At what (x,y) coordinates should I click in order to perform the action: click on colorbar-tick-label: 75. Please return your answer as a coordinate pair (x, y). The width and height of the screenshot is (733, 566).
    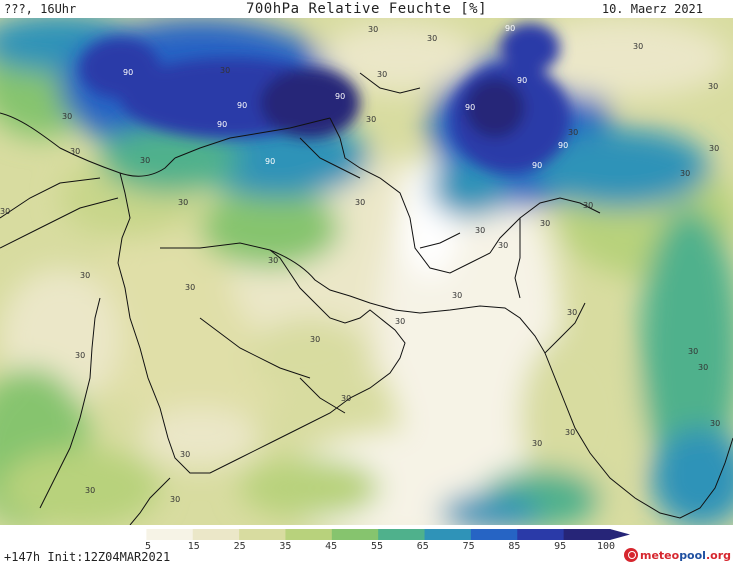
    Looking at the image, I should click on (468, 546).